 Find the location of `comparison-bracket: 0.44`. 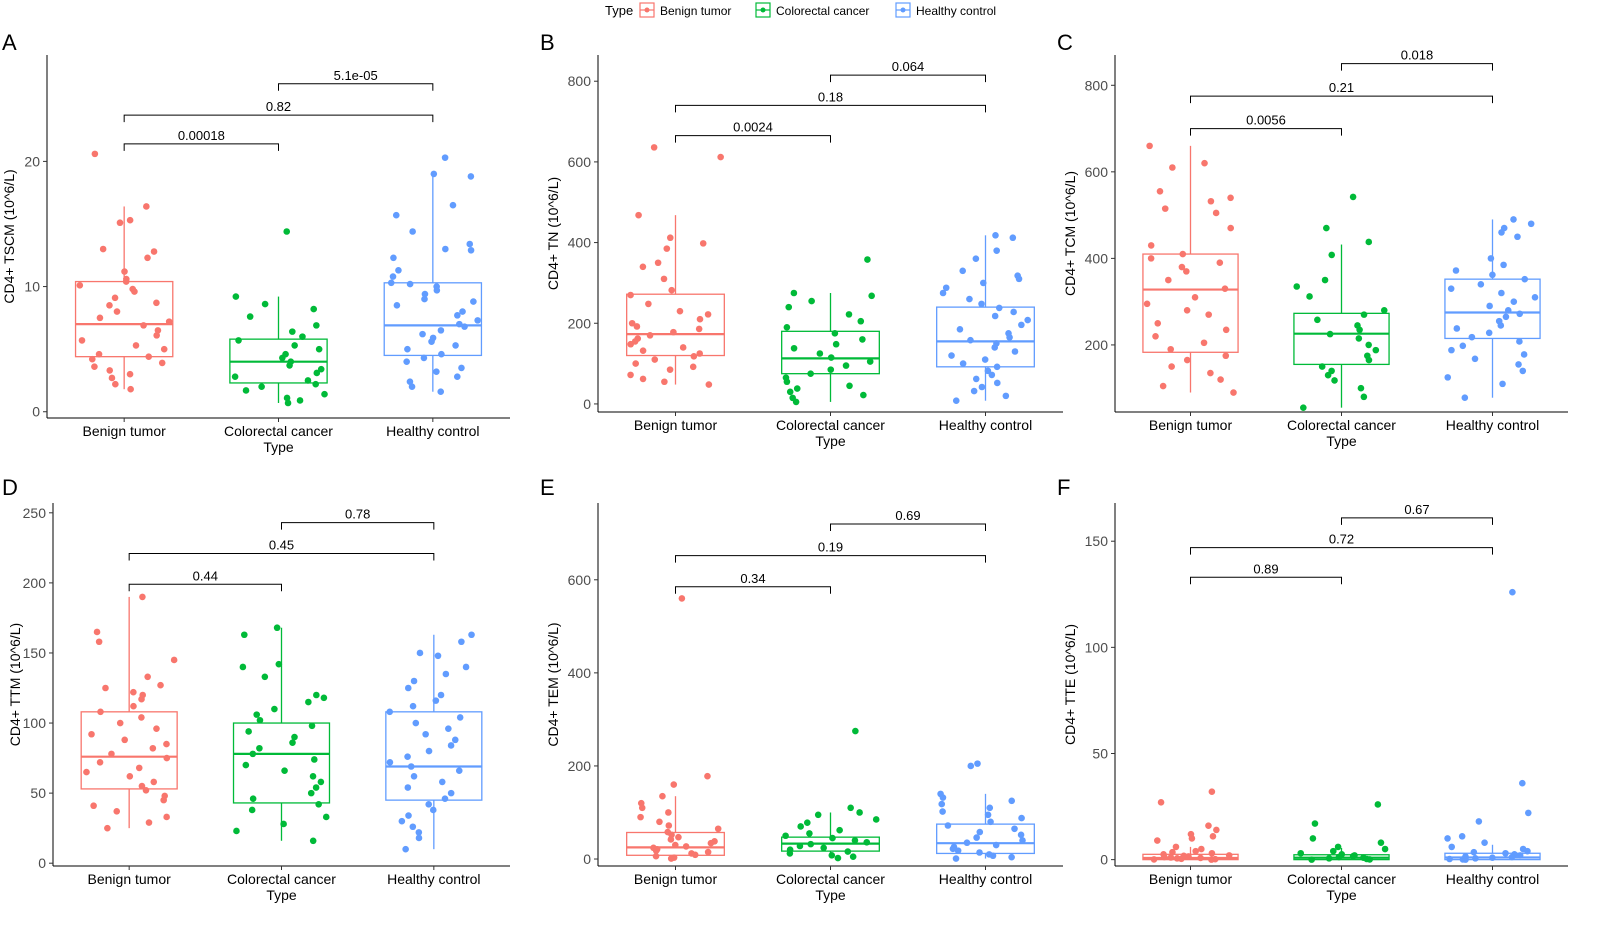

comparison-bracket: 0.44 is located at coordinates (205, 580).